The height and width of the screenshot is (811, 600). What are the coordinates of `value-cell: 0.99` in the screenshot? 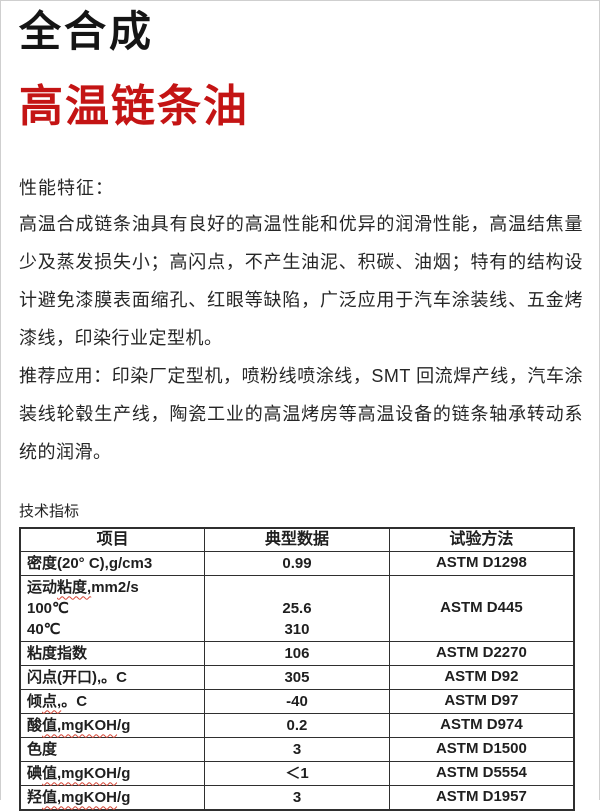 It's located at (297, 563).